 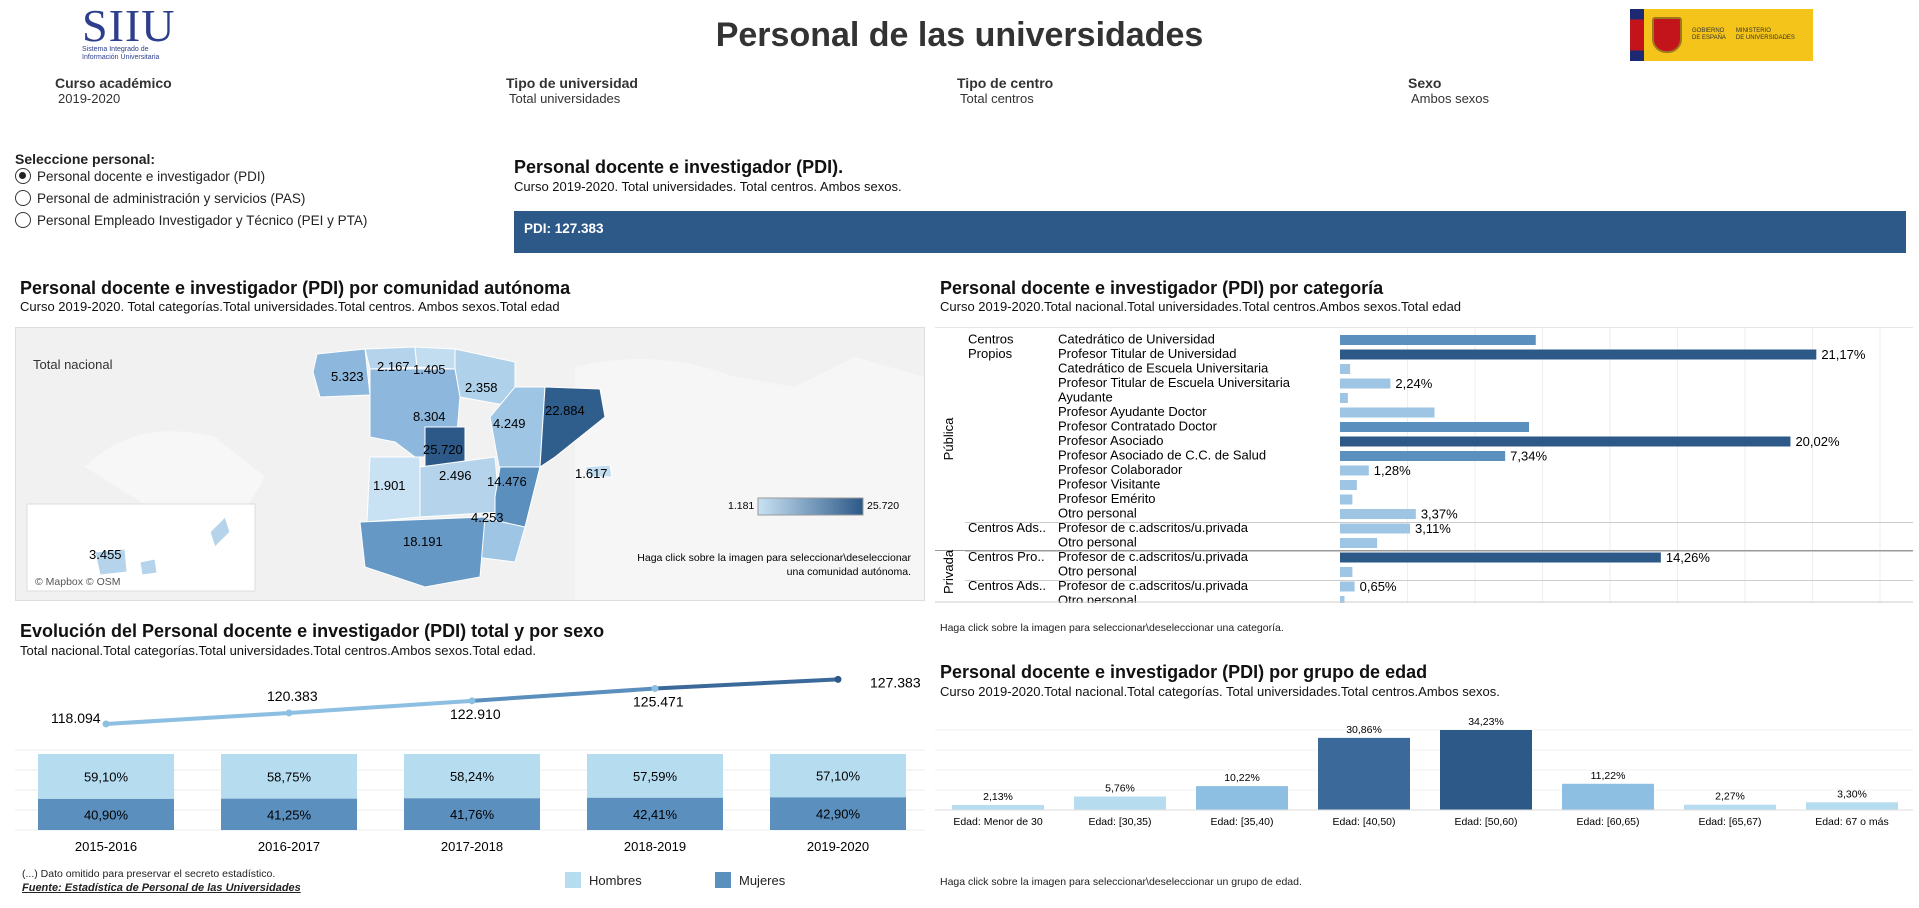 I want to click on filter-tipo-centro: Tipo de centro Total centros, so click(x=1005, y=90).